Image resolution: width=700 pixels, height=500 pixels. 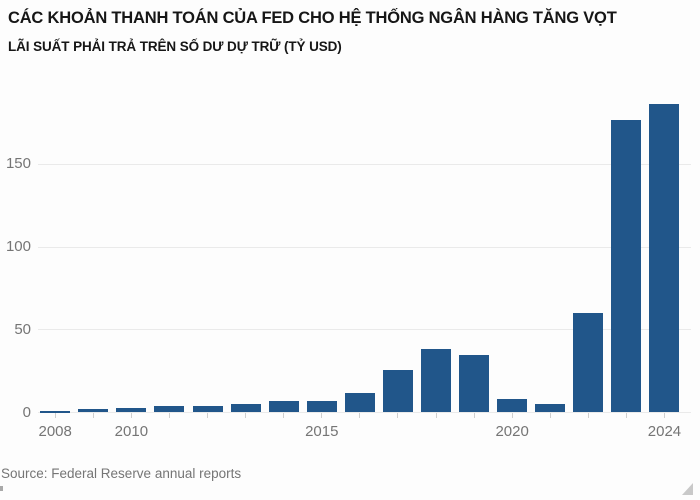 I want to click on x-axis-tick-2019, so click(x=474, y=415).